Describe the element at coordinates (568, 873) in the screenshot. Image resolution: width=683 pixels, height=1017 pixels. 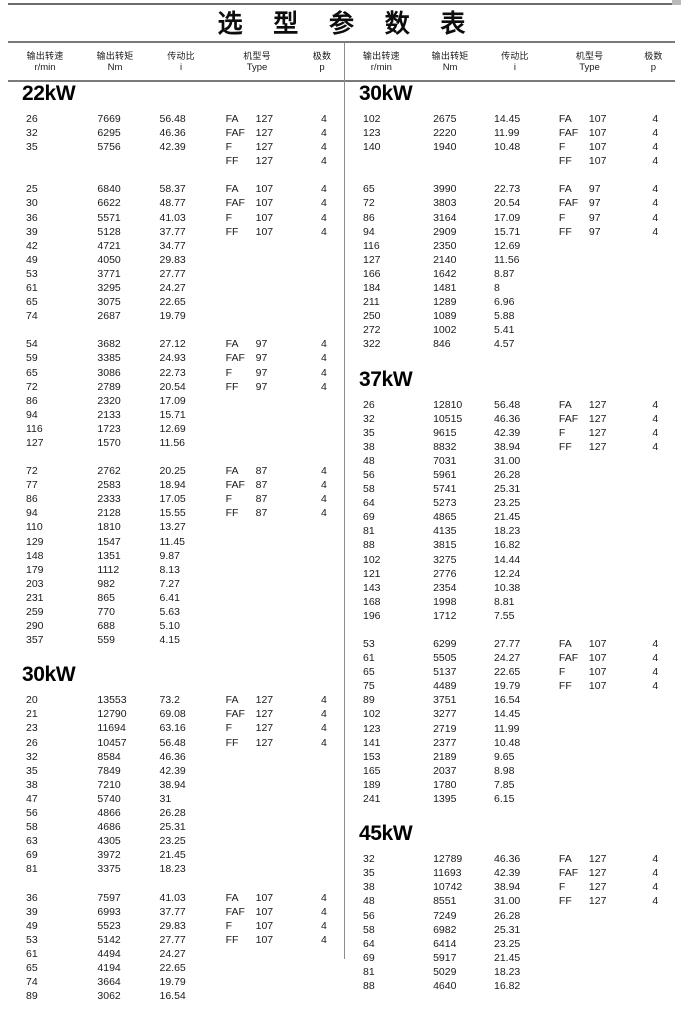
I see `type-prefix: FAF` at that location.